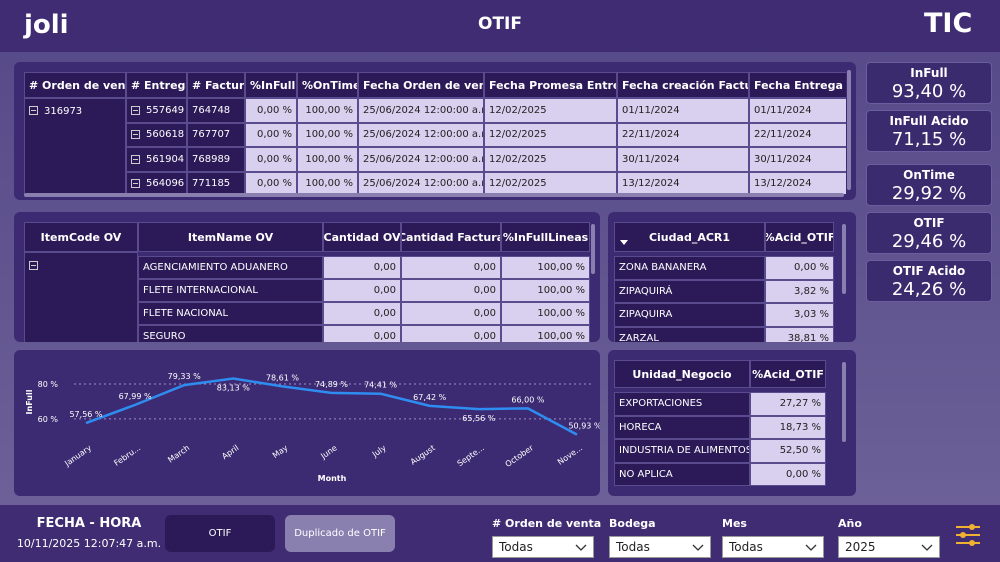 This screenshot has width=1000, height=562. I want to click on cell-text: 2025, so click(860, 547).